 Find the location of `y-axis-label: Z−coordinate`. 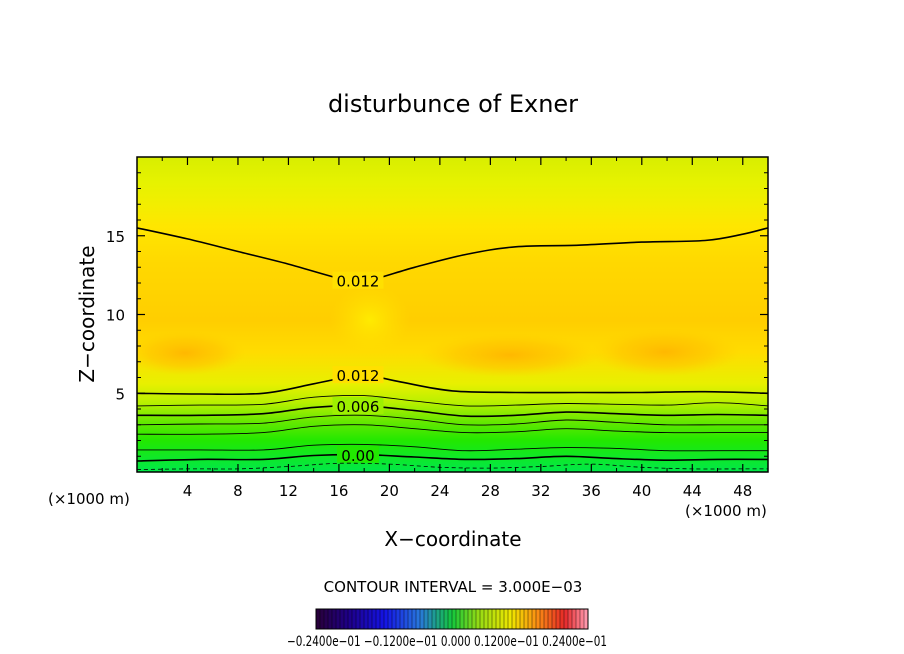

y-axis-label: Z−coordinate is located at coordinates (87, 313).